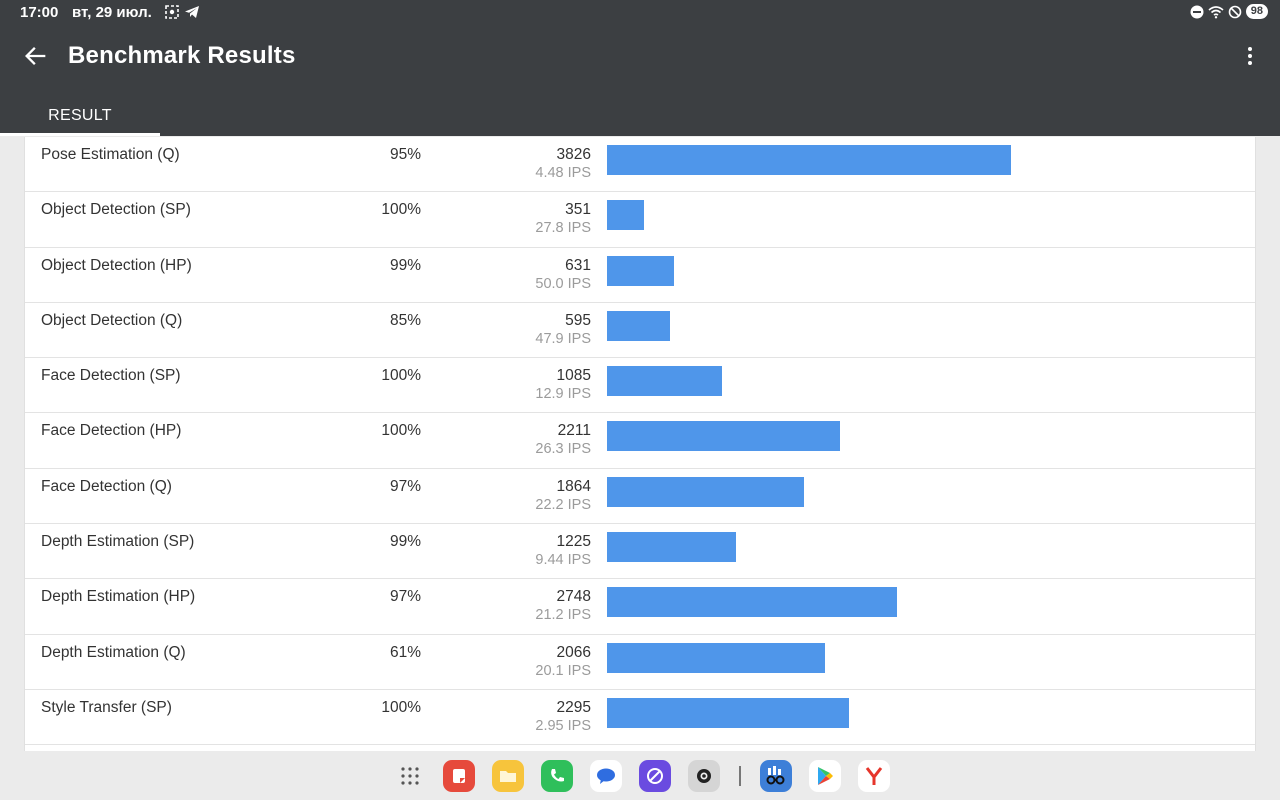  I want to click on result-row: Style Transfer (SP) 100% 2295 2.95 IPS, so click(640, 718).